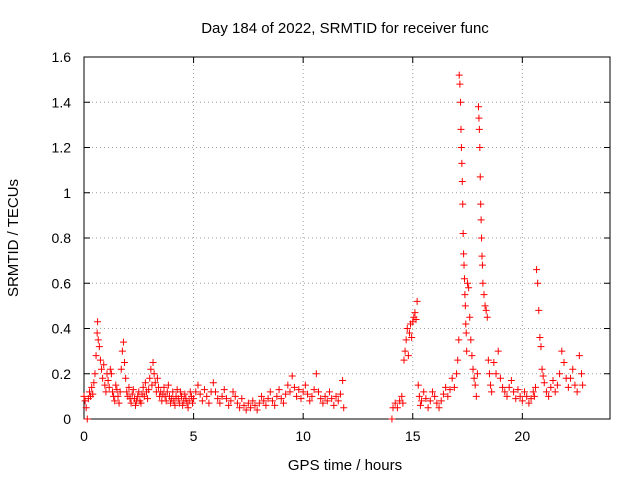  I want to click on y-tick-label: 1, so click(67, 193).